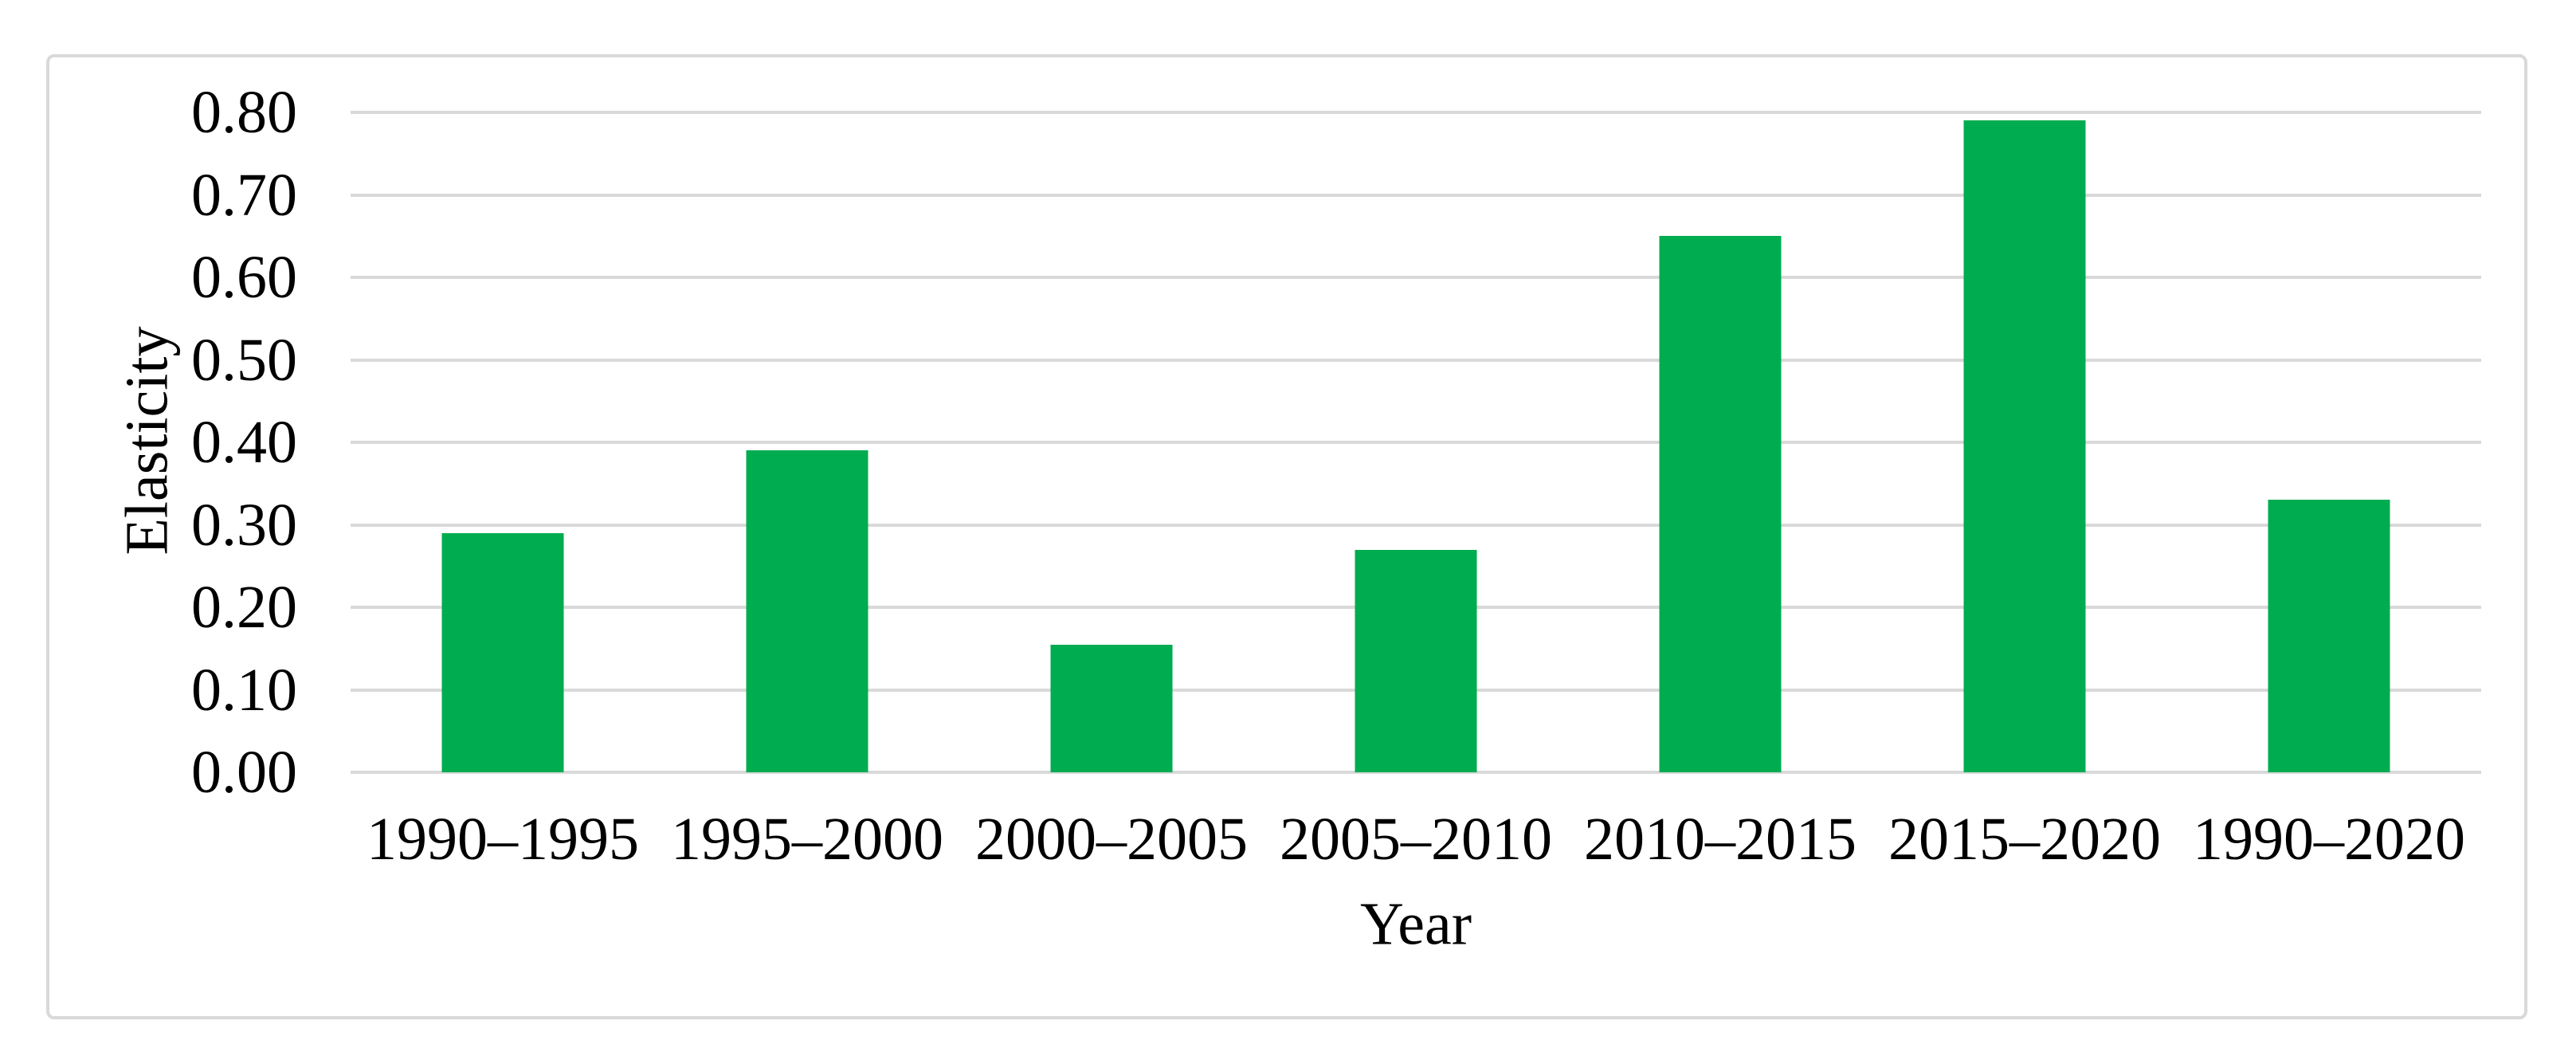  What do you see at coordinates (503, 839) in the screenshot?
I see `x-tick-label: 1990–1995` at bounding box center [503, 839].